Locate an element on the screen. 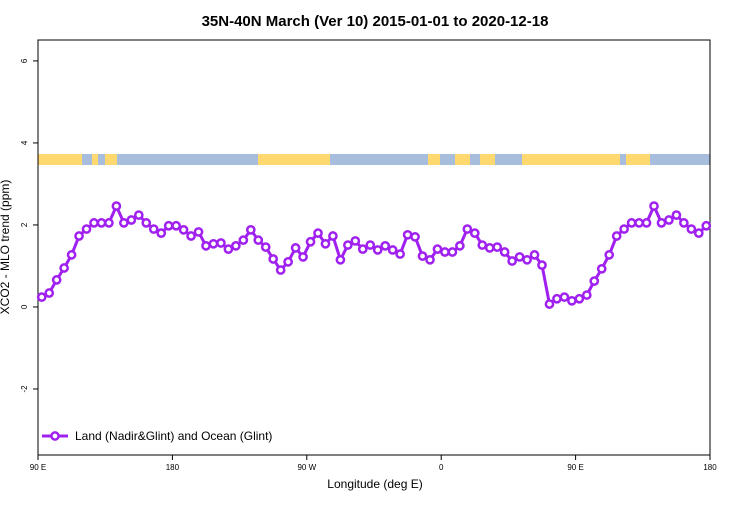 Image resolution: width=750 pixels, height=505 pixels. y-tick-label: 6 is located at coordinates (24, 60).